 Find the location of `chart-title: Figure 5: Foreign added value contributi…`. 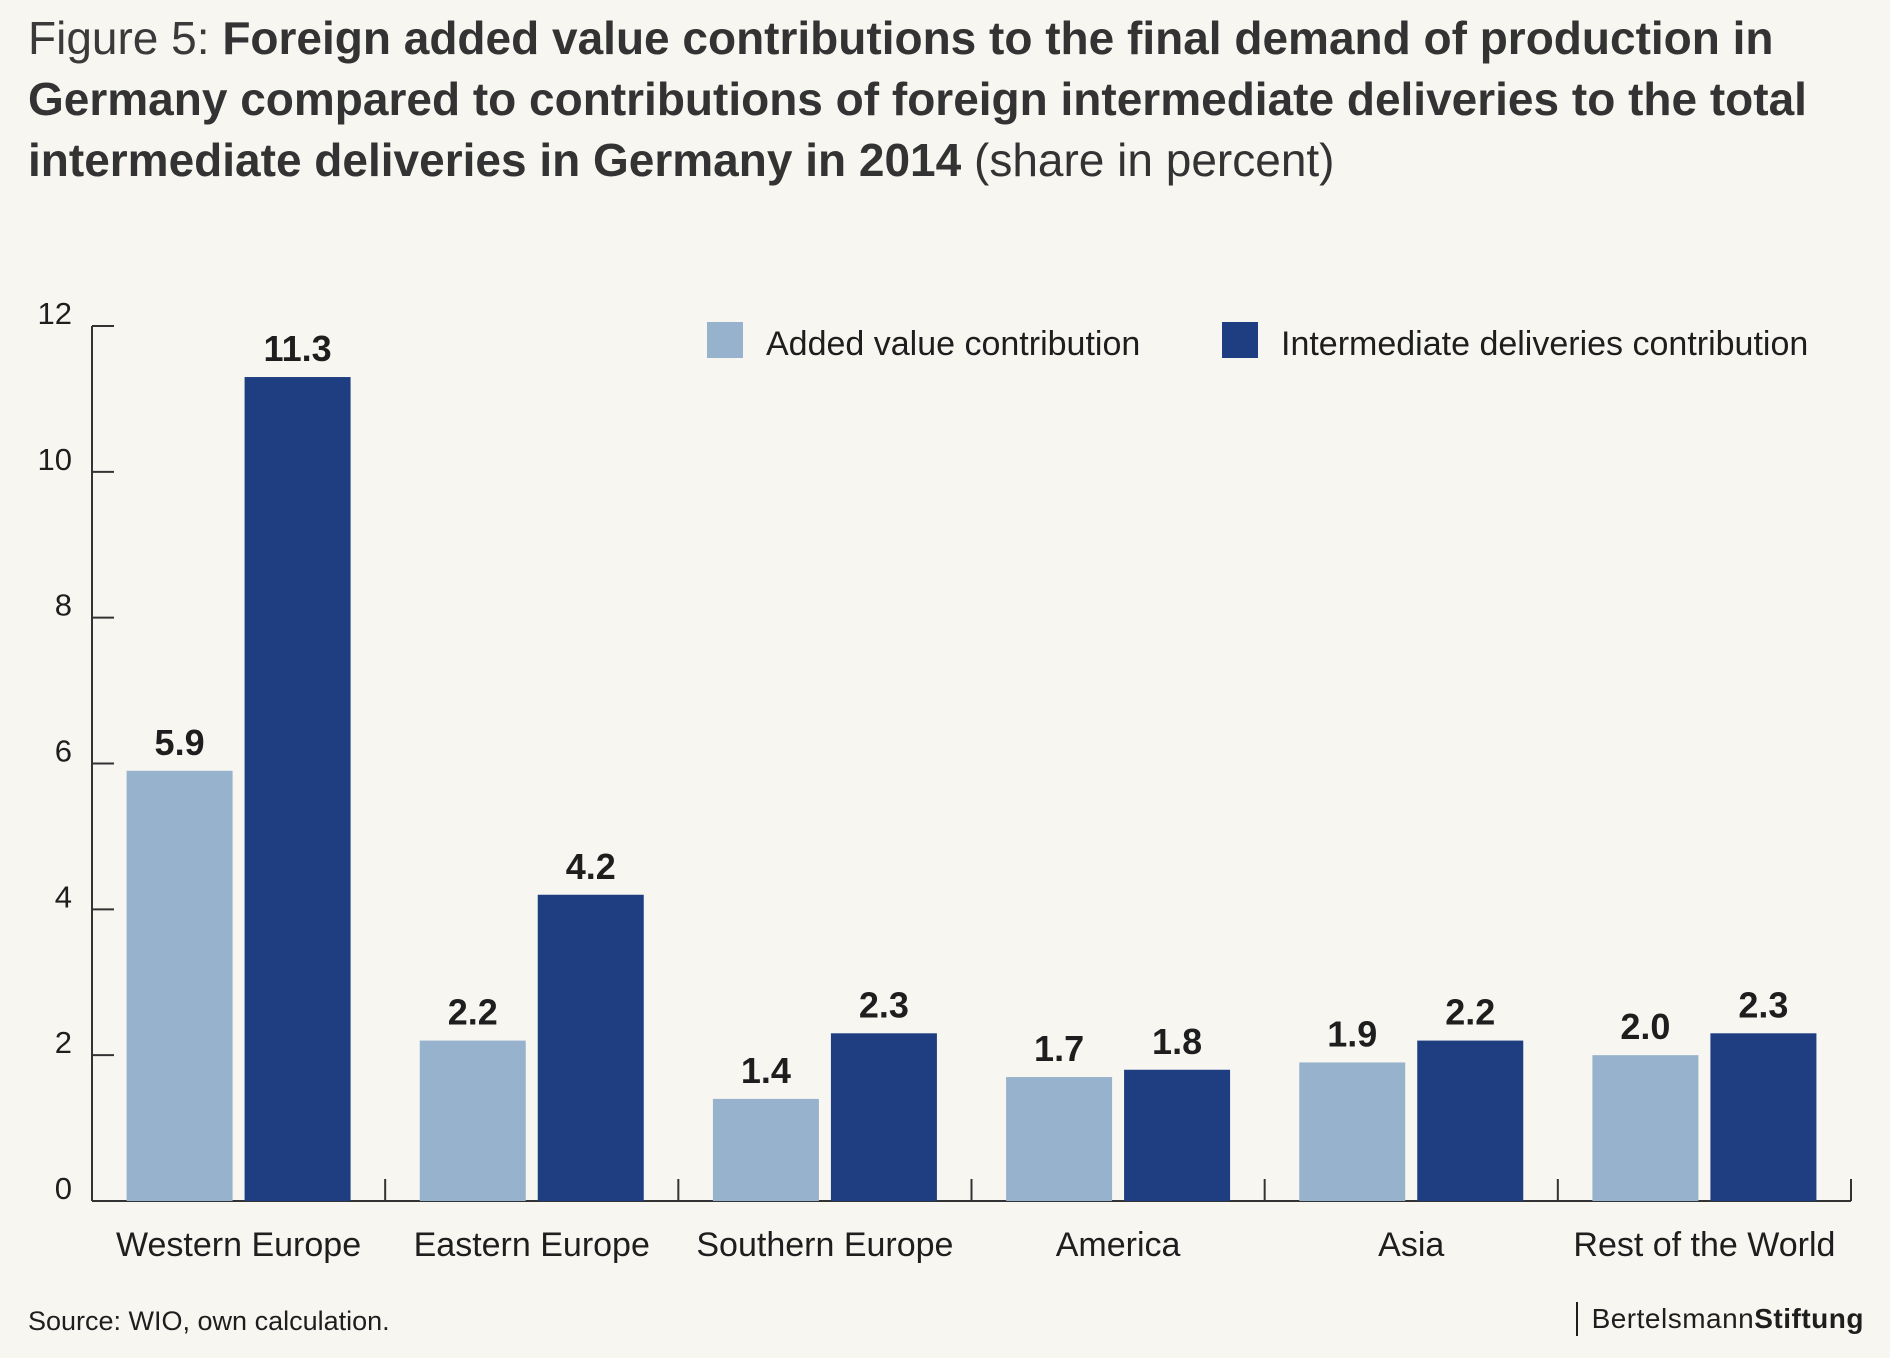

chart-title: Figure 5: Foreign added value contributi… is located at coordinates (948, 99).